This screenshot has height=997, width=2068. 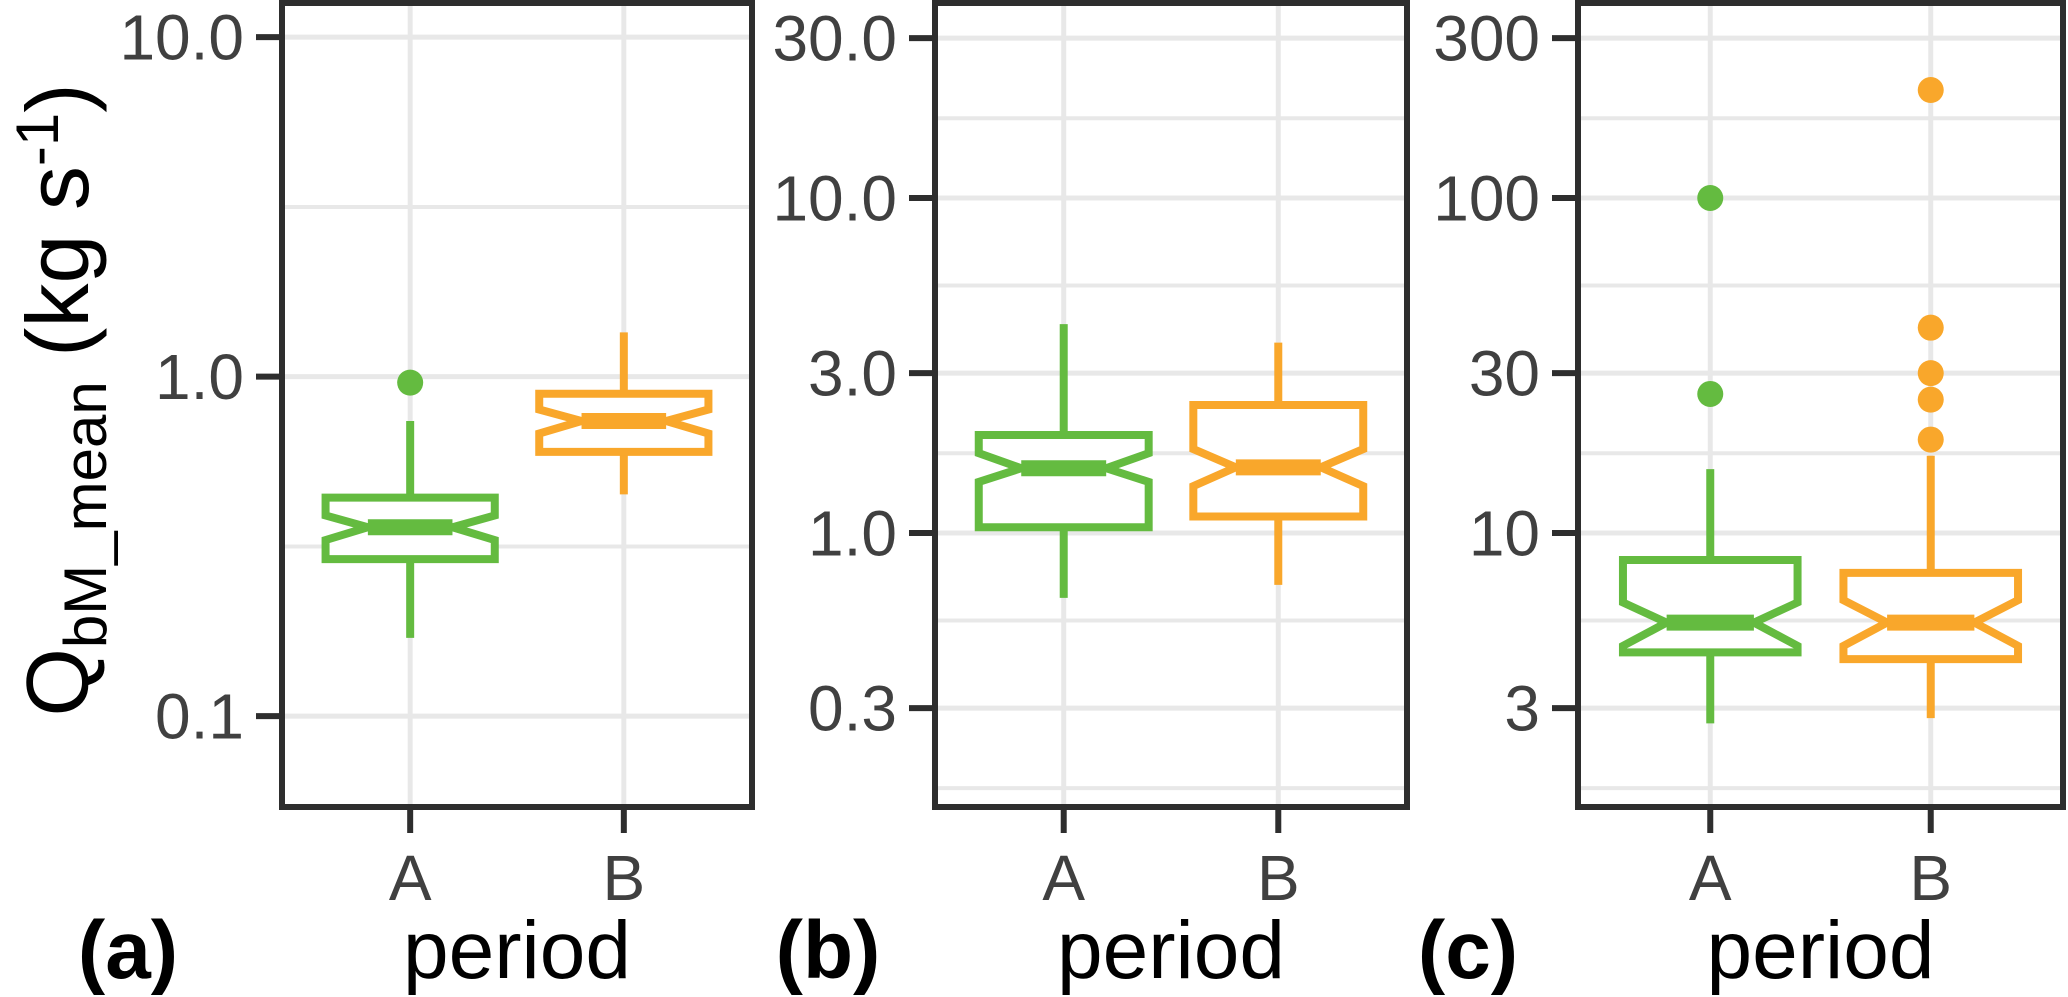 I want to click on panel-c-x-axis-title: period, so click(x=1821, y=950).